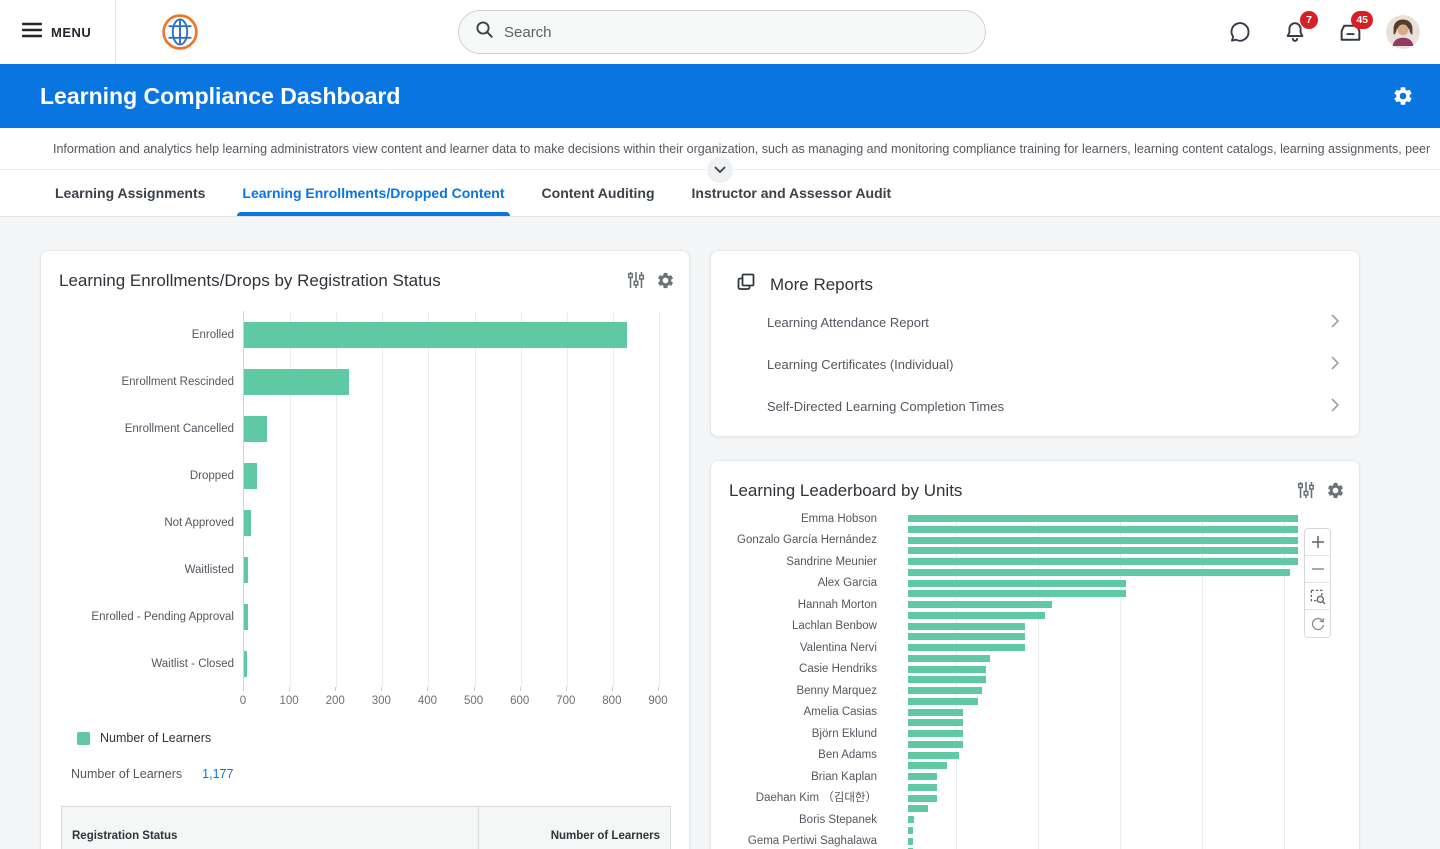 The image size is (1440, 849). I want to click on bar-not-approved, so click(248, 522).